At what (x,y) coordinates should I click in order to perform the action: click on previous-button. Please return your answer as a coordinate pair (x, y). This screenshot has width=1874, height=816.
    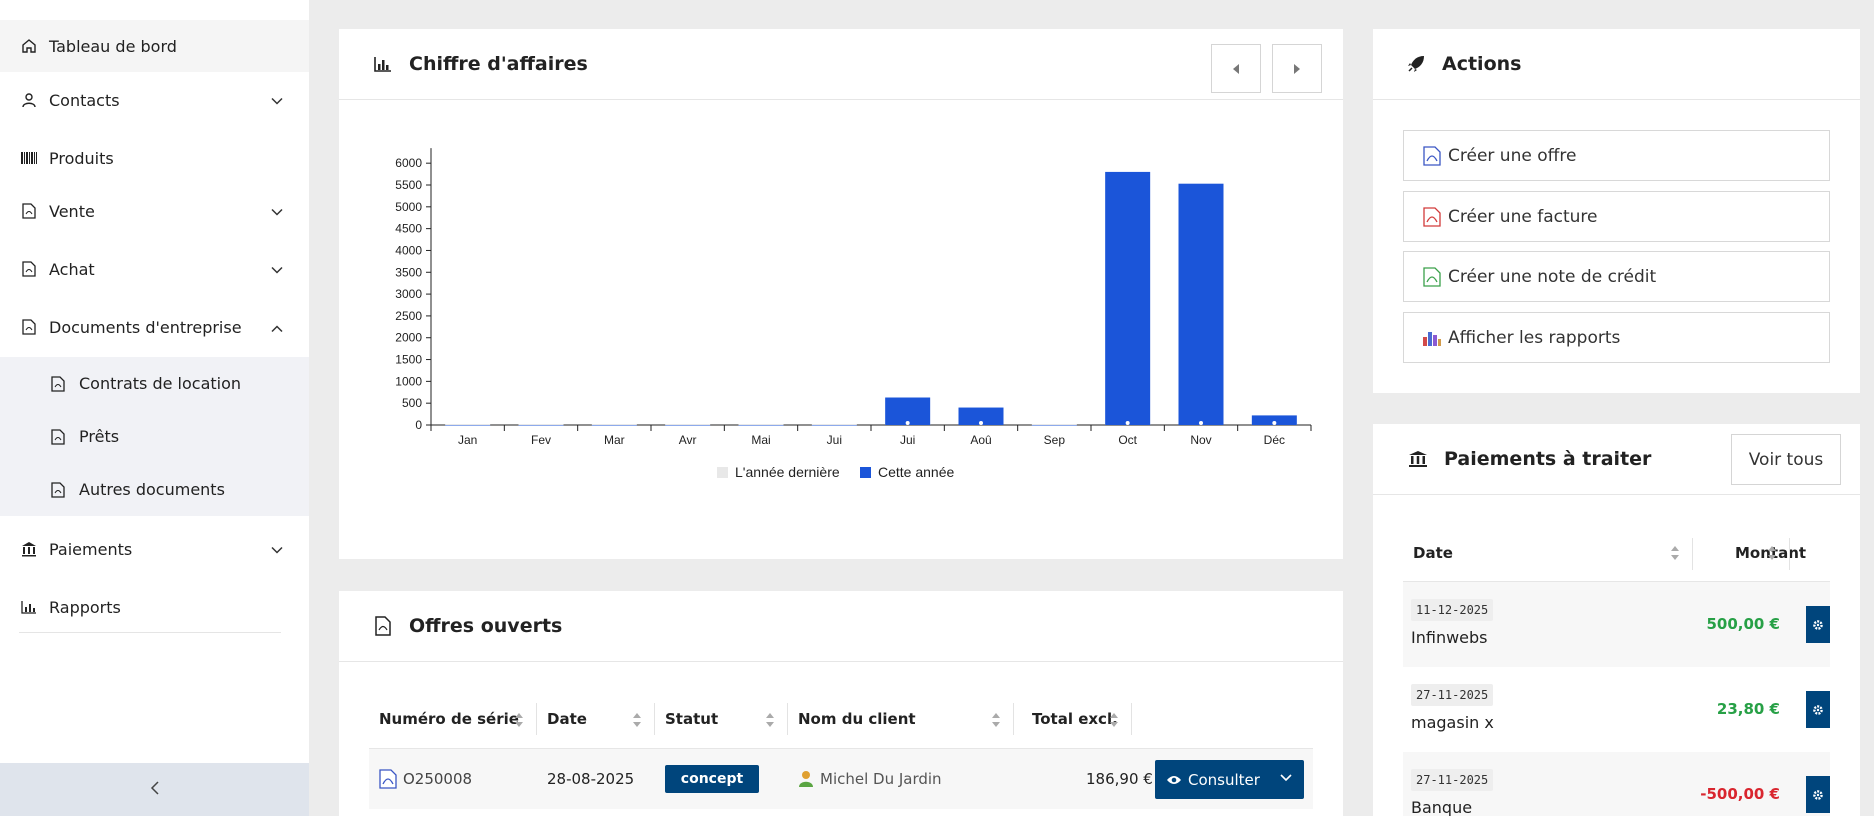
    Looking at the image, I should click on (1236, 68).